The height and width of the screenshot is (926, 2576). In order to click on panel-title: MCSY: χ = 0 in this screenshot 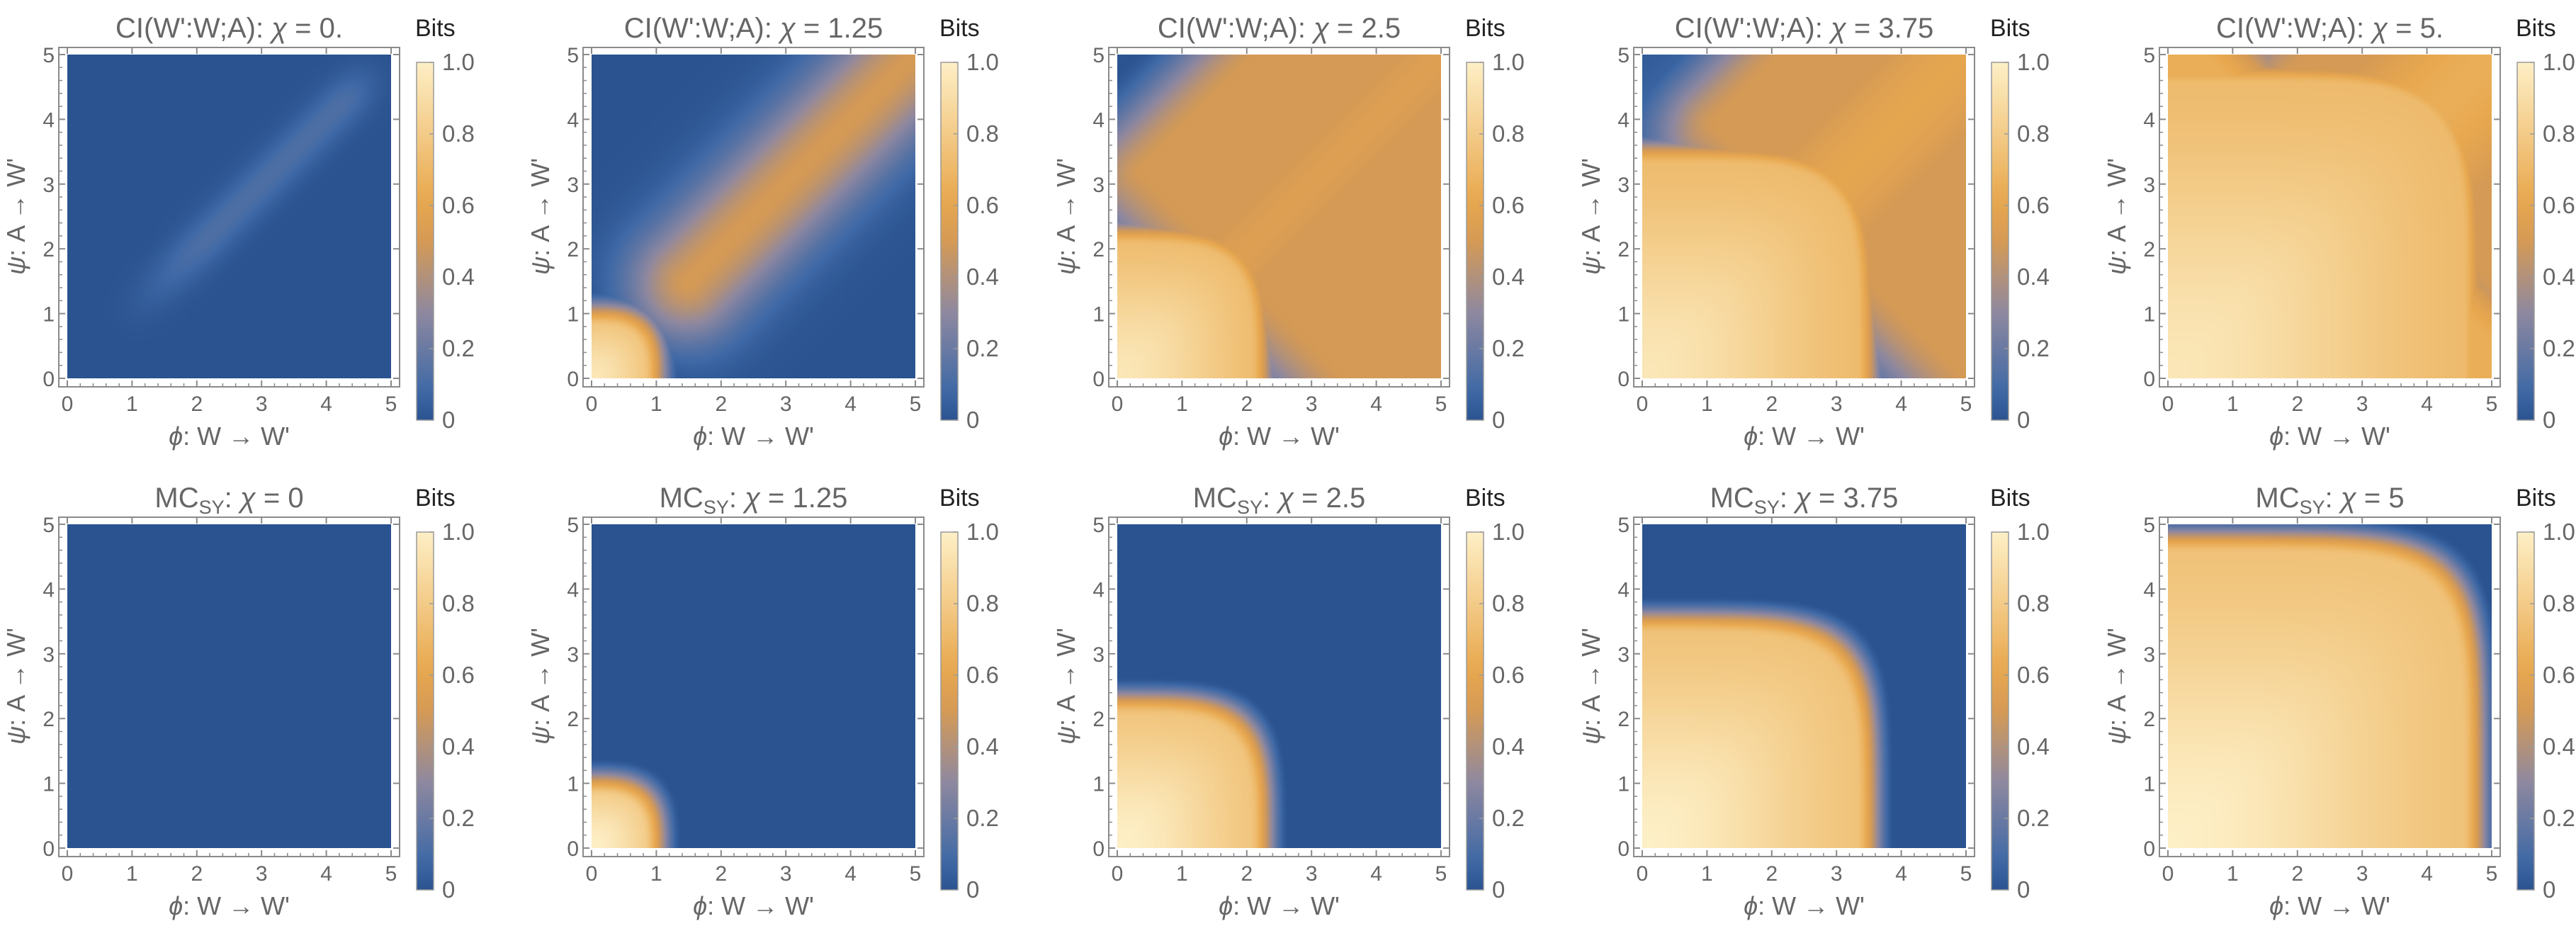, I will do `click(228, 500)`.